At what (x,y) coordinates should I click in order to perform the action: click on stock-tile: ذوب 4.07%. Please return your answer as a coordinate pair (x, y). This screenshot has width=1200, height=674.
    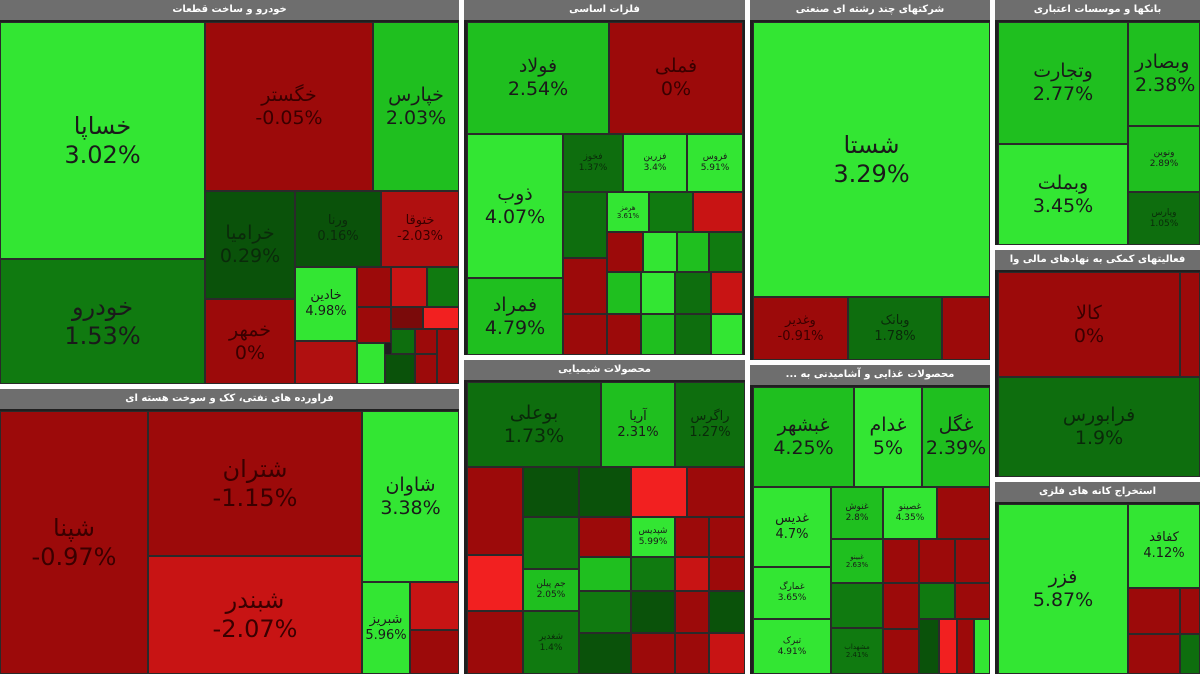
    Looking at the image, I should click on (515, 206).